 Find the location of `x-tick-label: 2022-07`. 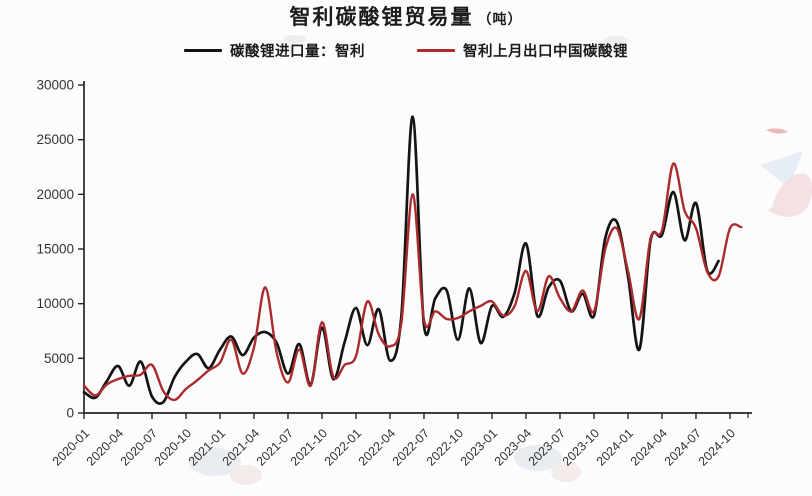

x-tick-label: 2022-07 is located at coordinates (411, 447).